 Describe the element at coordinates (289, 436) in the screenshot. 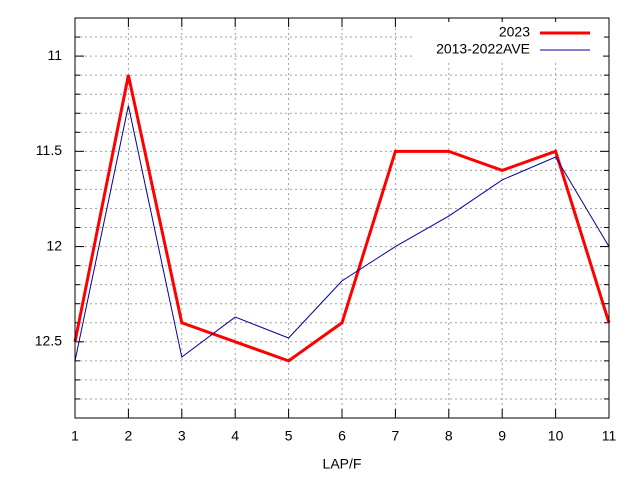

I see `x-tick-label: 5` at that location.